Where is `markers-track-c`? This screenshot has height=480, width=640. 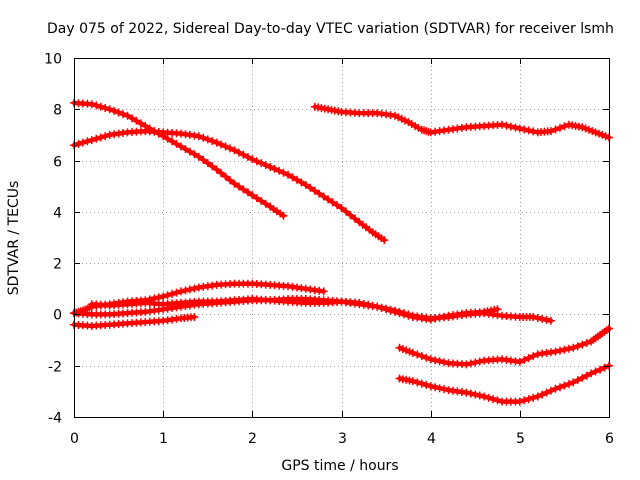 markers-track-c is located at coordinates (461, 122).